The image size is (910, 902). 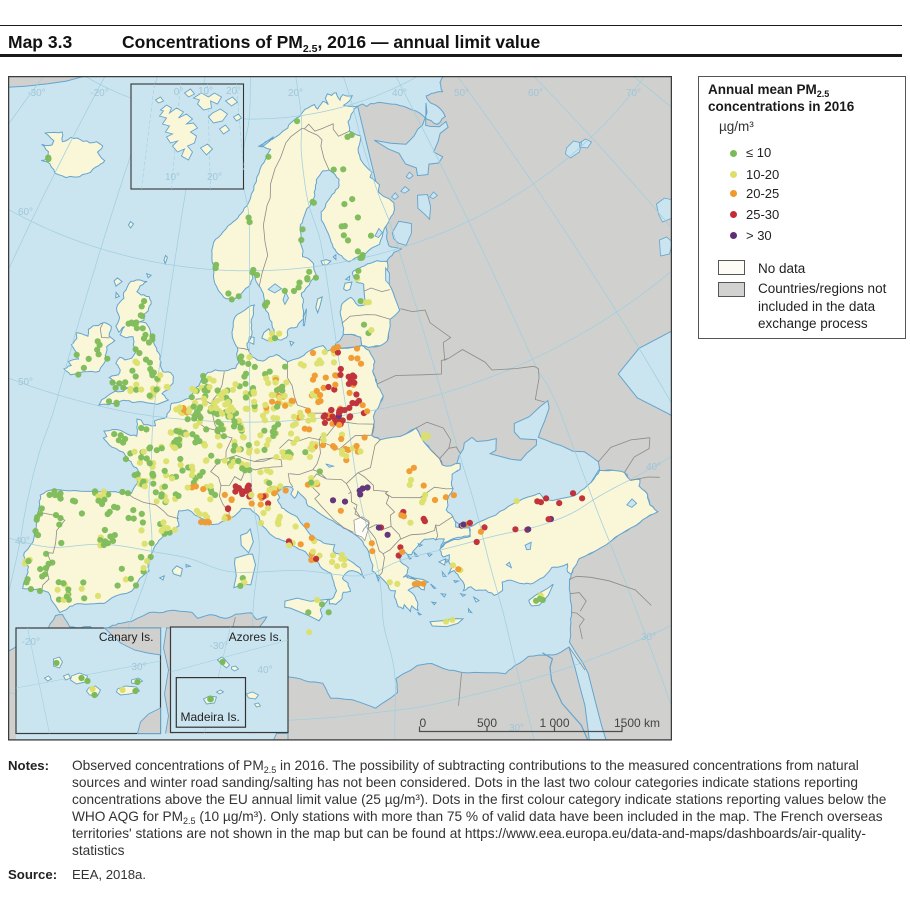 I want to click on svg-text: Azores Is., so click(x=254, y=637).